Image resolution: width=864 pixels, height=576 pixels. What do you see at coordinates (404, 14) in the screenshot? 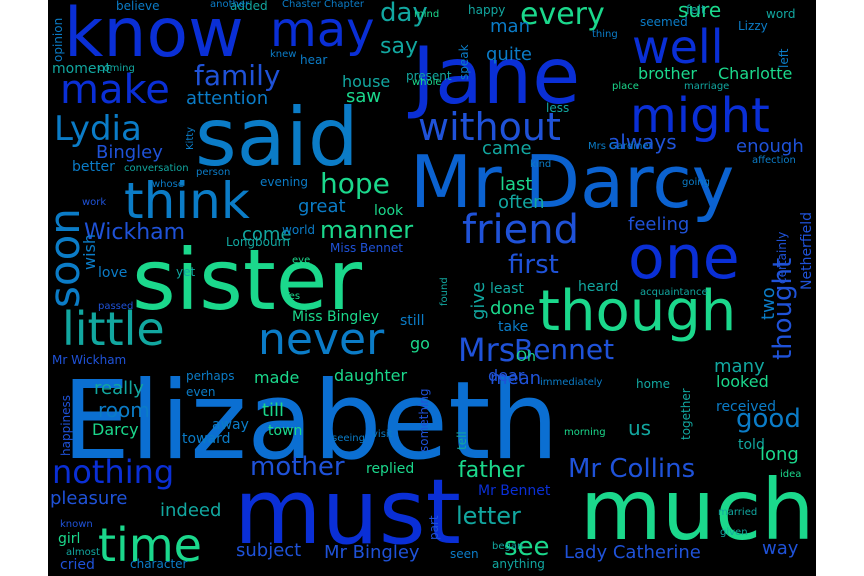
I see `word-36: day` at bounding box center [404, 14].